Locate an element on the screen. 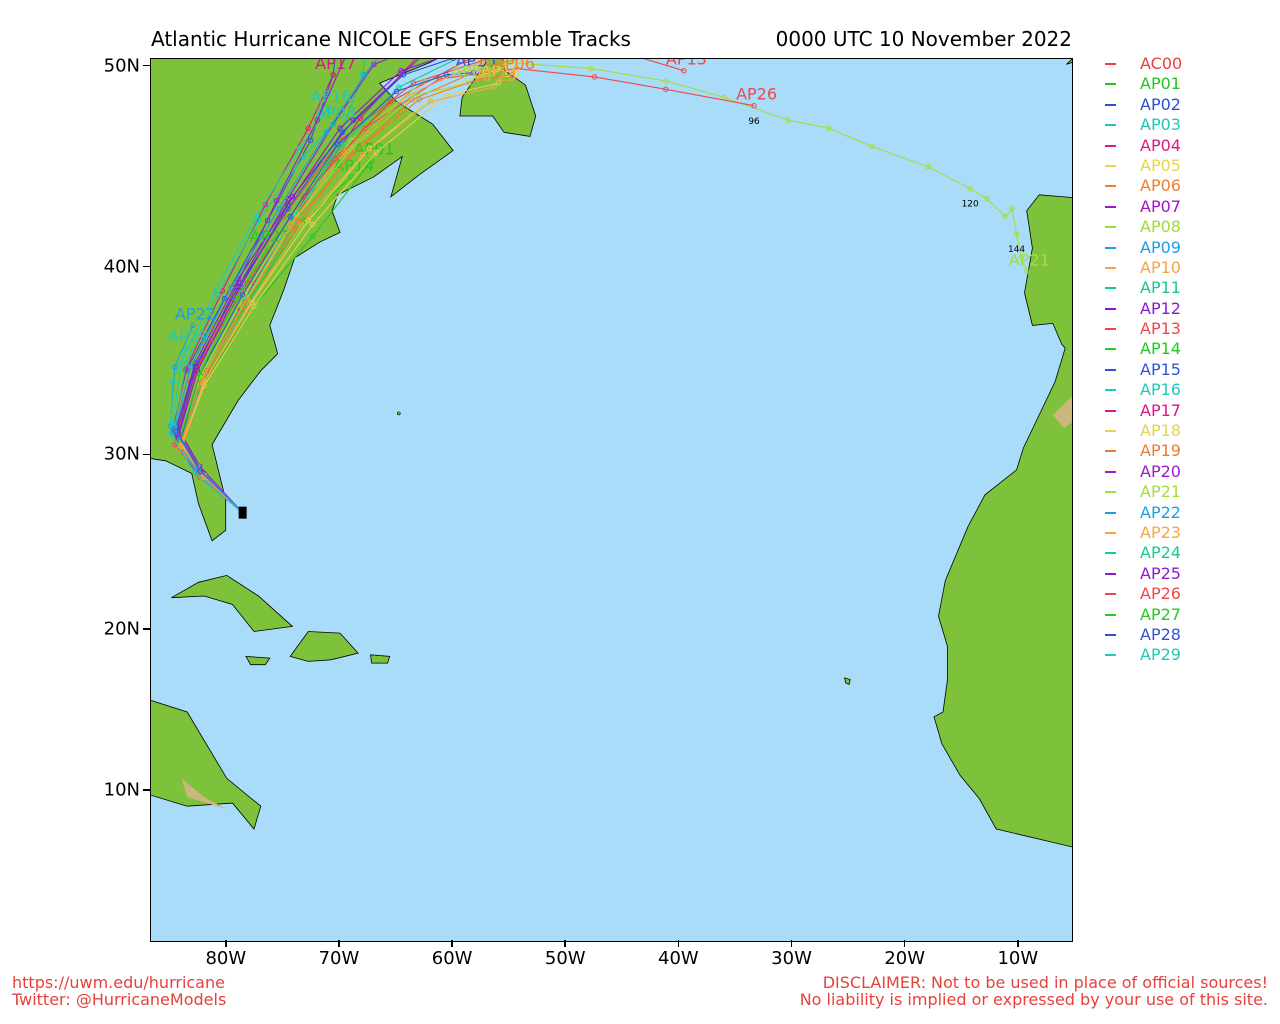  legend-label: AP28 is located at coordinates (1160, 634).